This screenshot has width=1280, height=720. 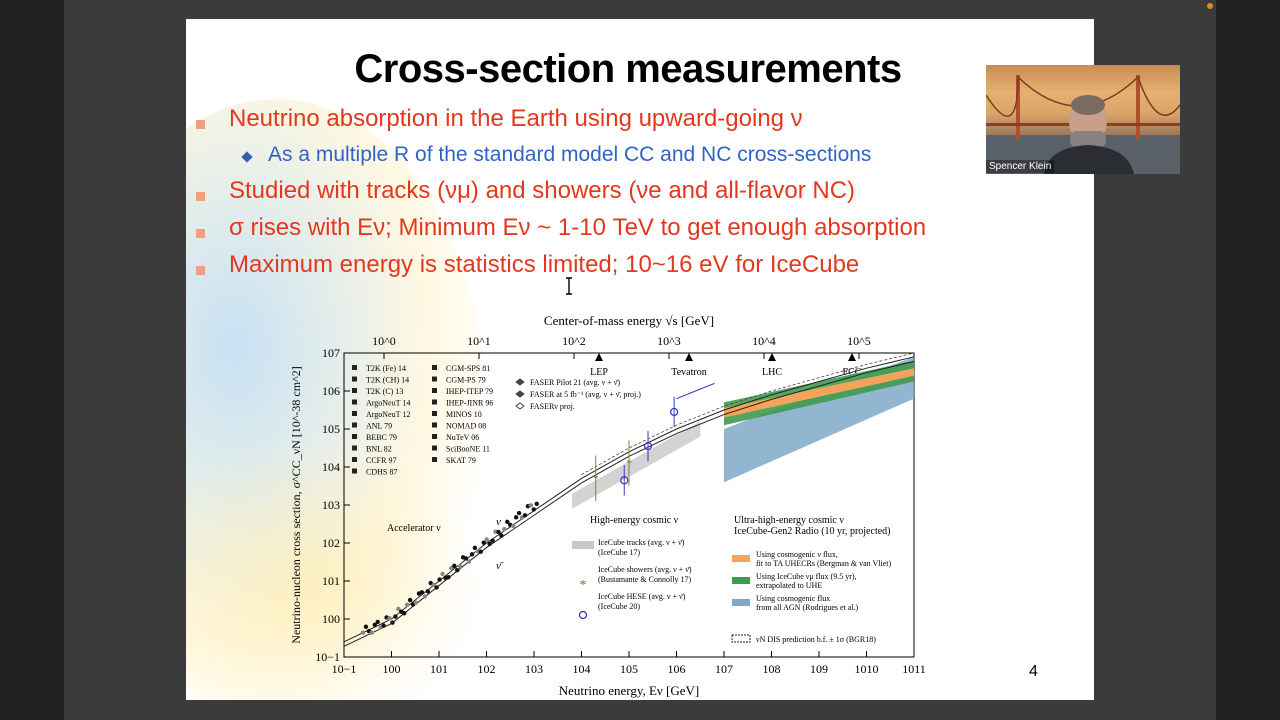 What do you see at coordinates (772, 669) in the screenshot?
I see `x-tick-label: 10⁸` at bounding box center [772, 669].